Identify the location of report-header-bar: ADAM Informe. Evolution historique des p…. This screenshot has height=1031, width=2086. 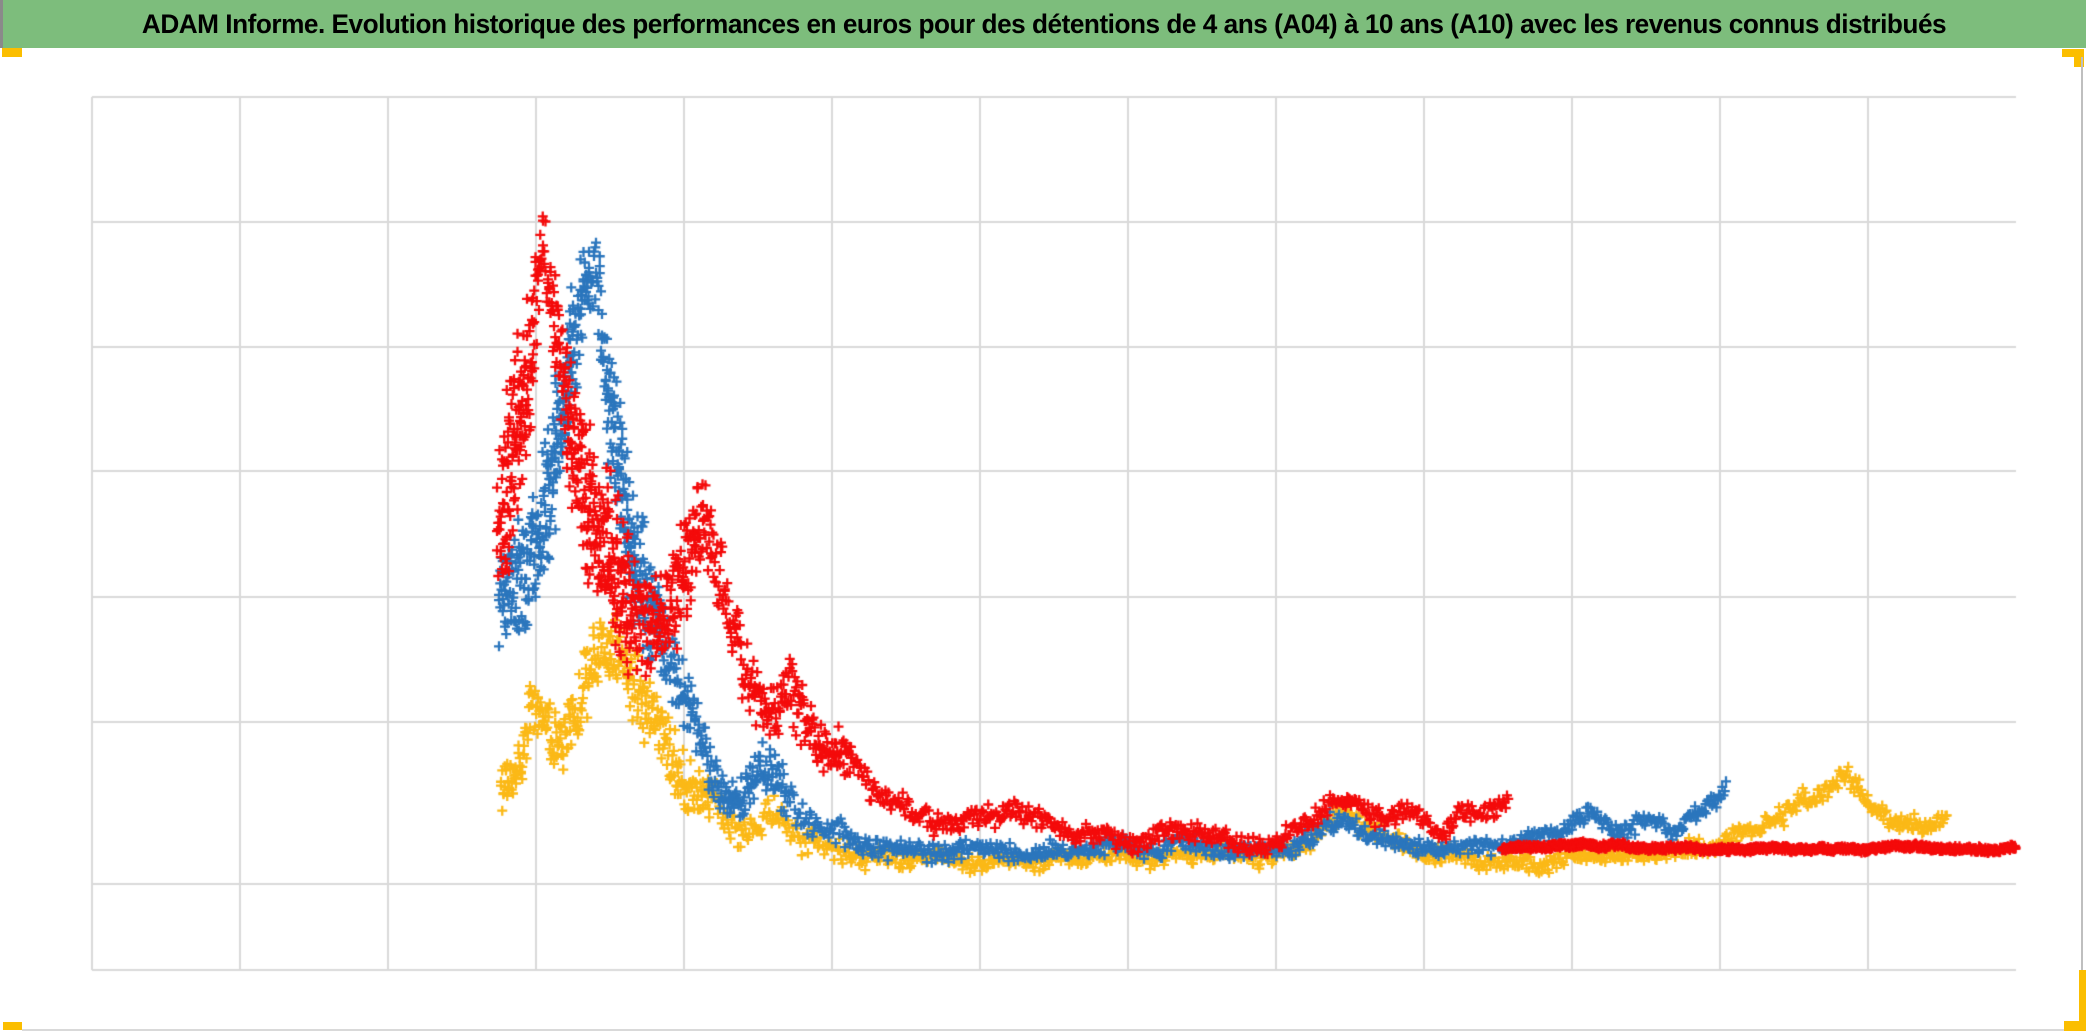
(1043, 24).